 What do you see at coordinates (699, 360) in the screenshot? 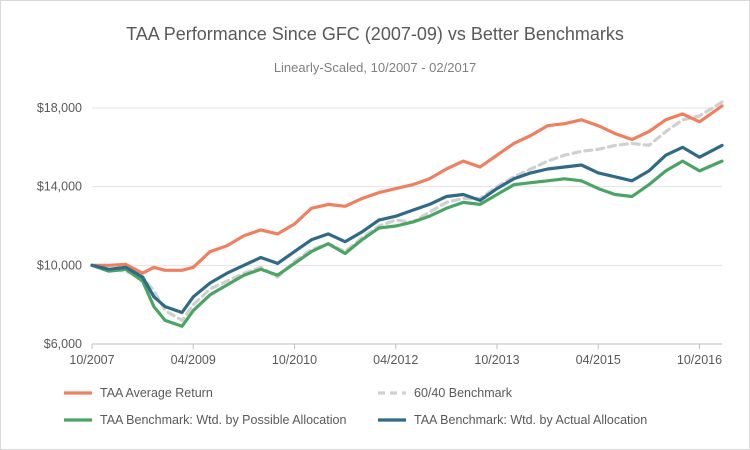
I see `x-tick-label: 10/2016` at bounding box center [699, 360].